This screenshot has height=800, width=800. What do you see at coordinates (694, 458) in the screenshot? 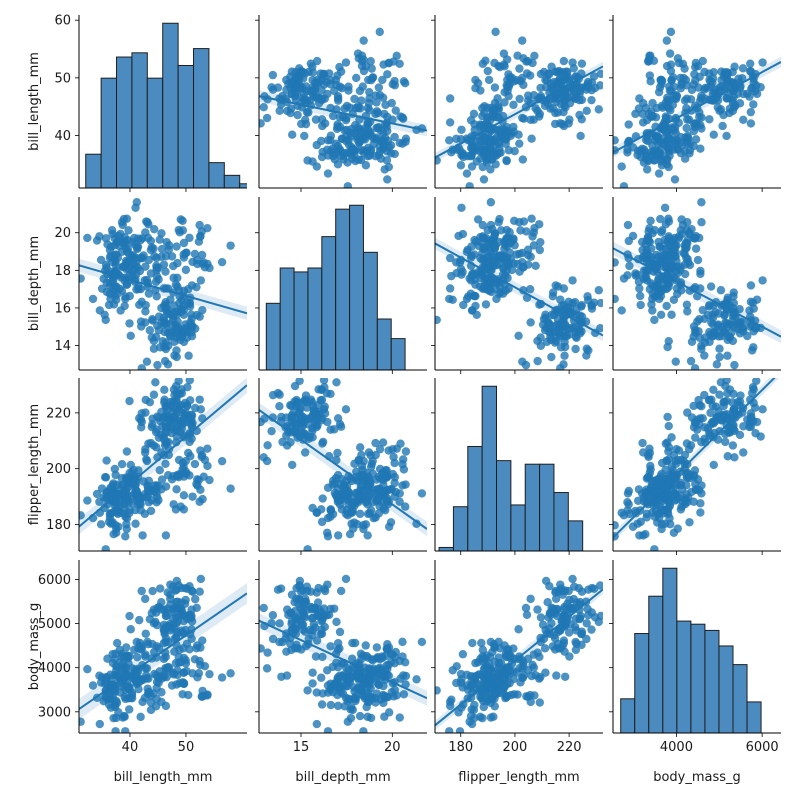
I see `regression-line` at bounding box center [694, 458].